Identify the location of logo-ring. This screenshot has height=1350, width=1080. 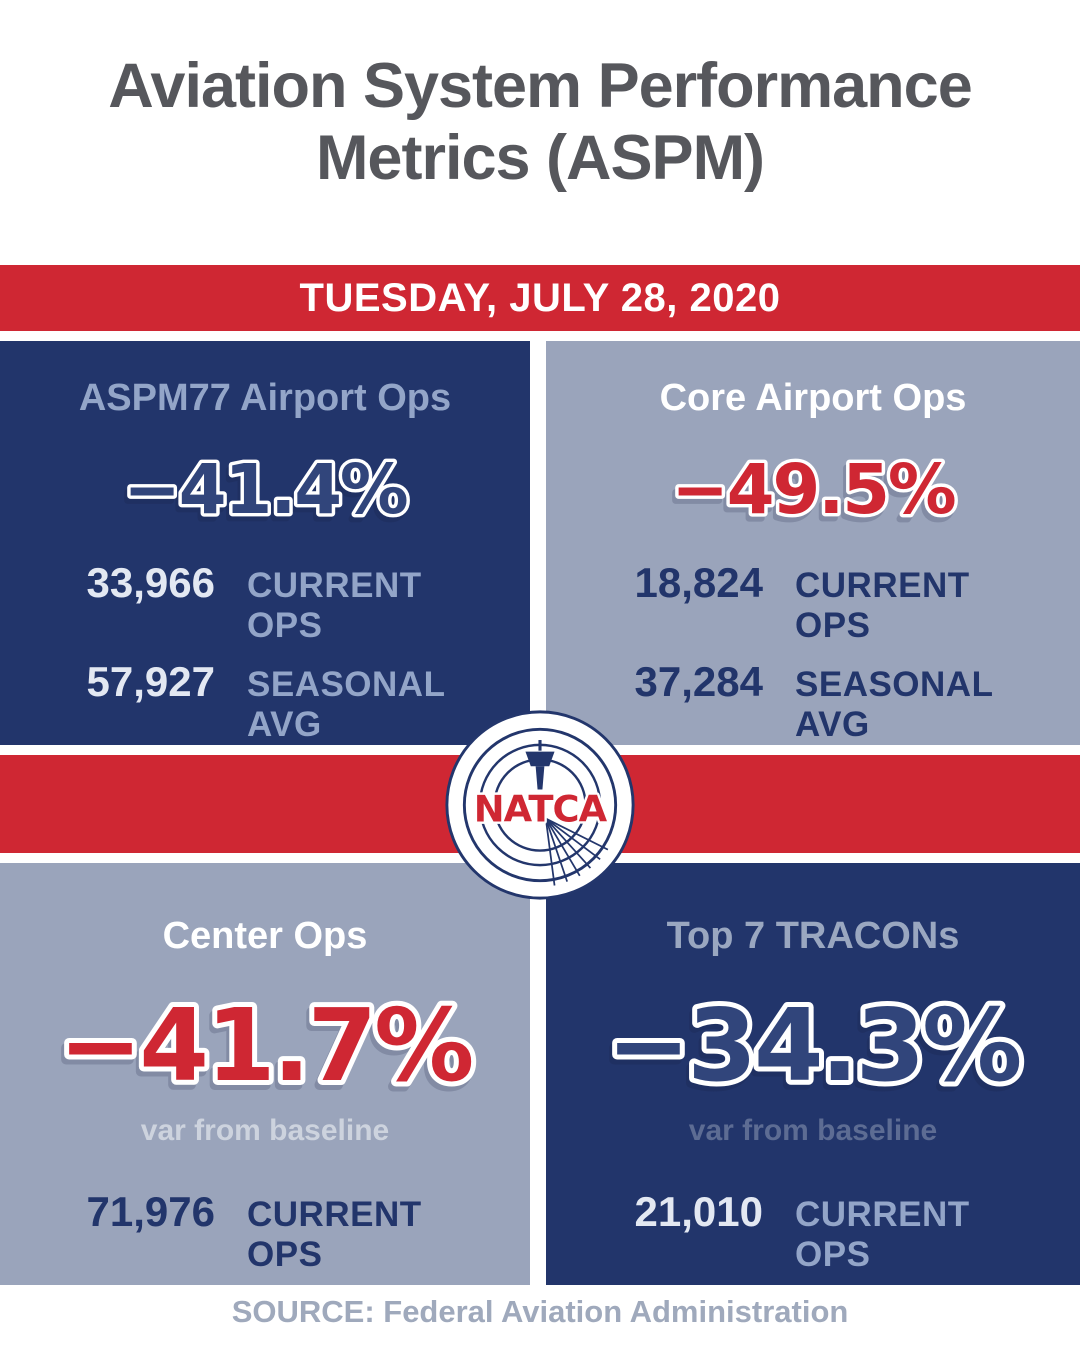
(540, 805).